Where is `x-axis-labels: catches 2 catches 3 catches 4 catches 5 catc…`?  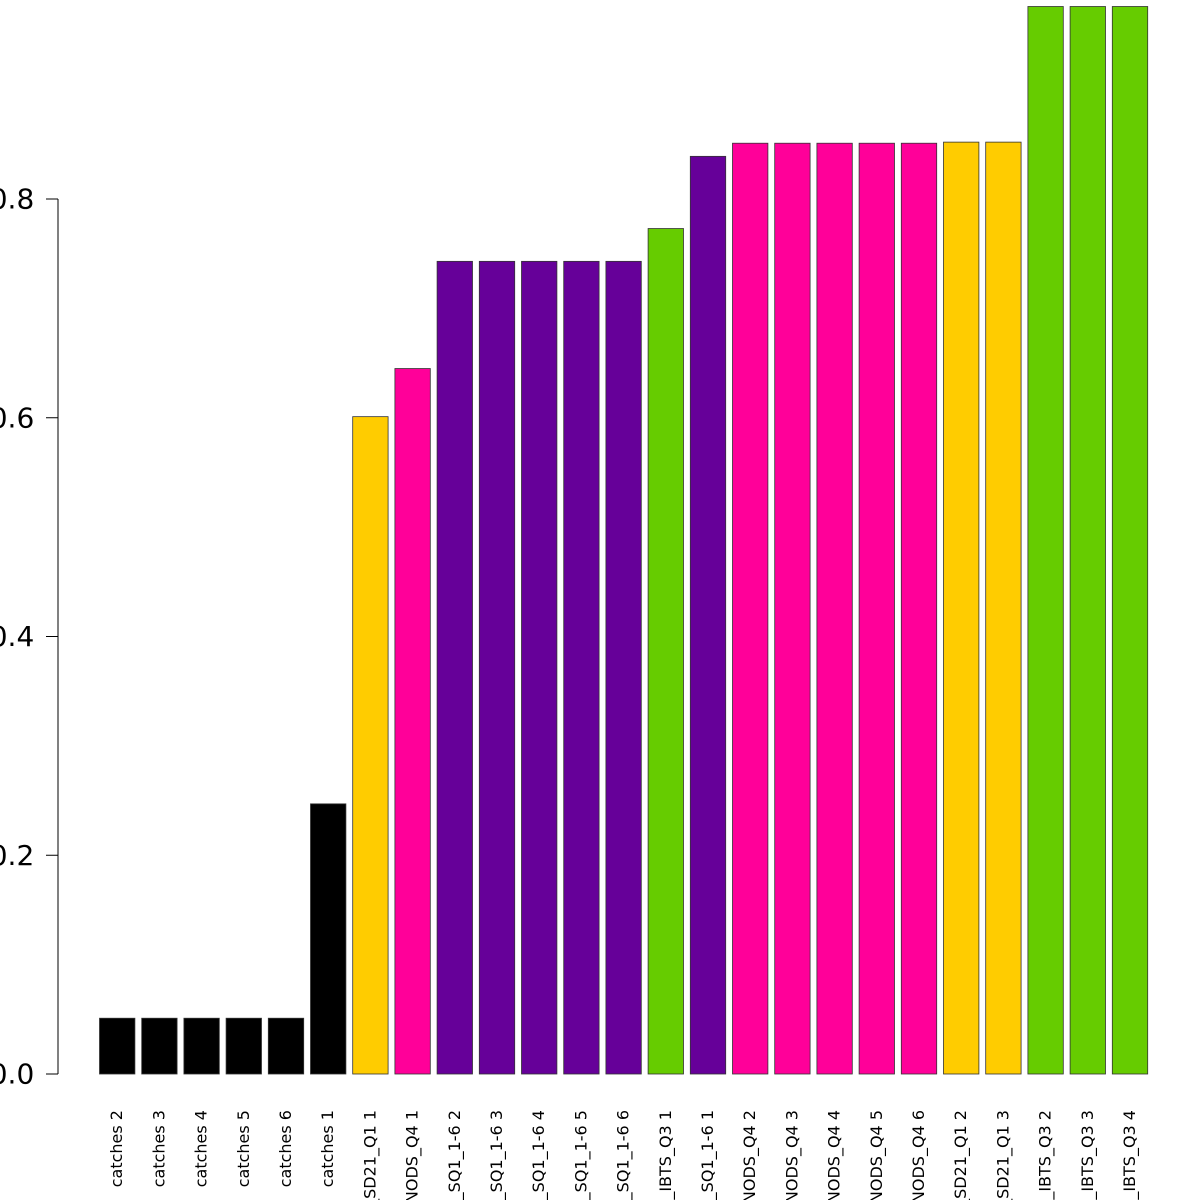 x-axis-labels: catches 2 catches 3 catches 4 catches 5 catc… is located at coordinates (623, 1155).